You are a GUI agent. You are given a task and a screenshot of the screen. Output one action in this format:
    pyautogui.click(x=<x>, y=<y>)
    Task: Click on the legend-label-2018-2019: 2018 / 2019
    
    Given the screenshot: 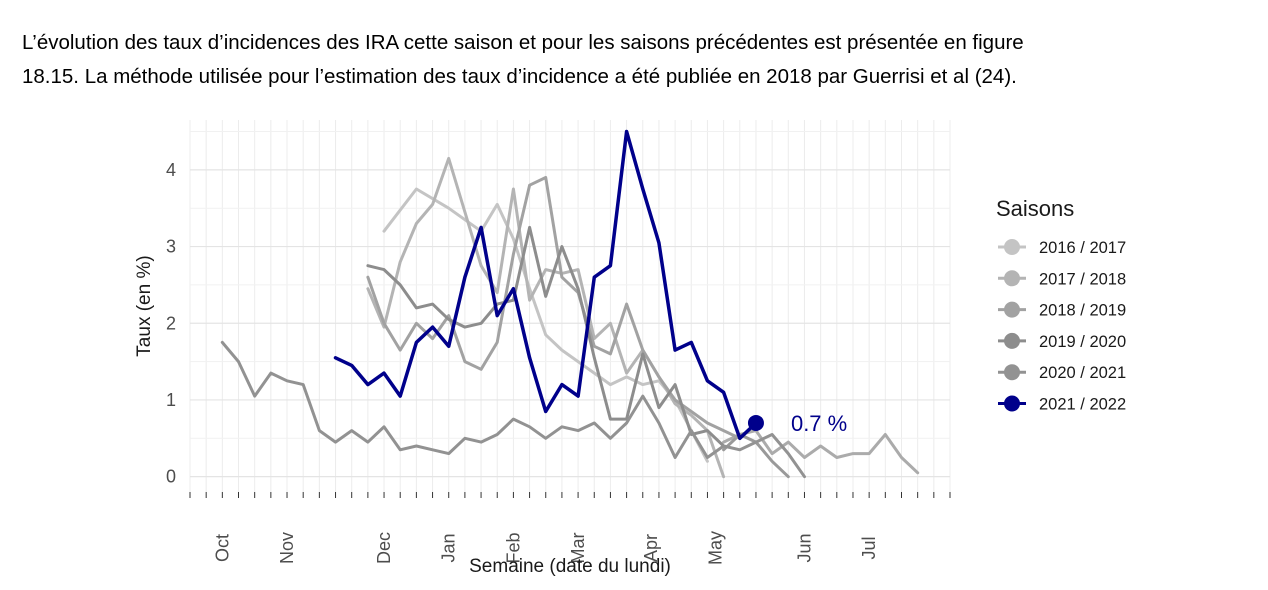 What is the action you would take?
    pyautogui.click(x=1082, y=311)
    